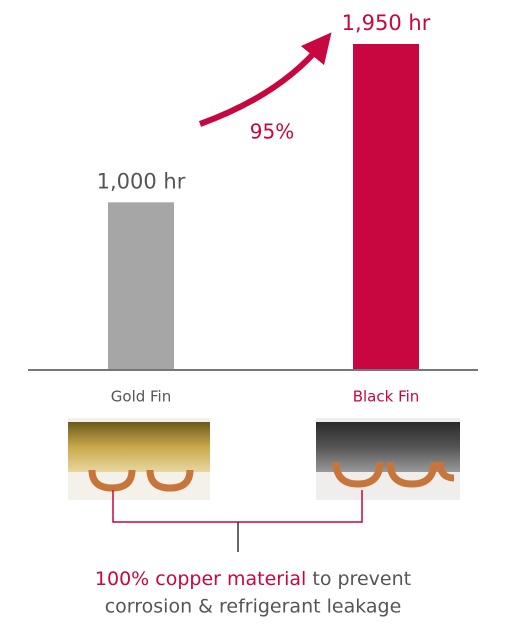 The height and width of the screenshot is (624, 506). I want to click on caption-highlight: 100% copper material, so click(200, 579).